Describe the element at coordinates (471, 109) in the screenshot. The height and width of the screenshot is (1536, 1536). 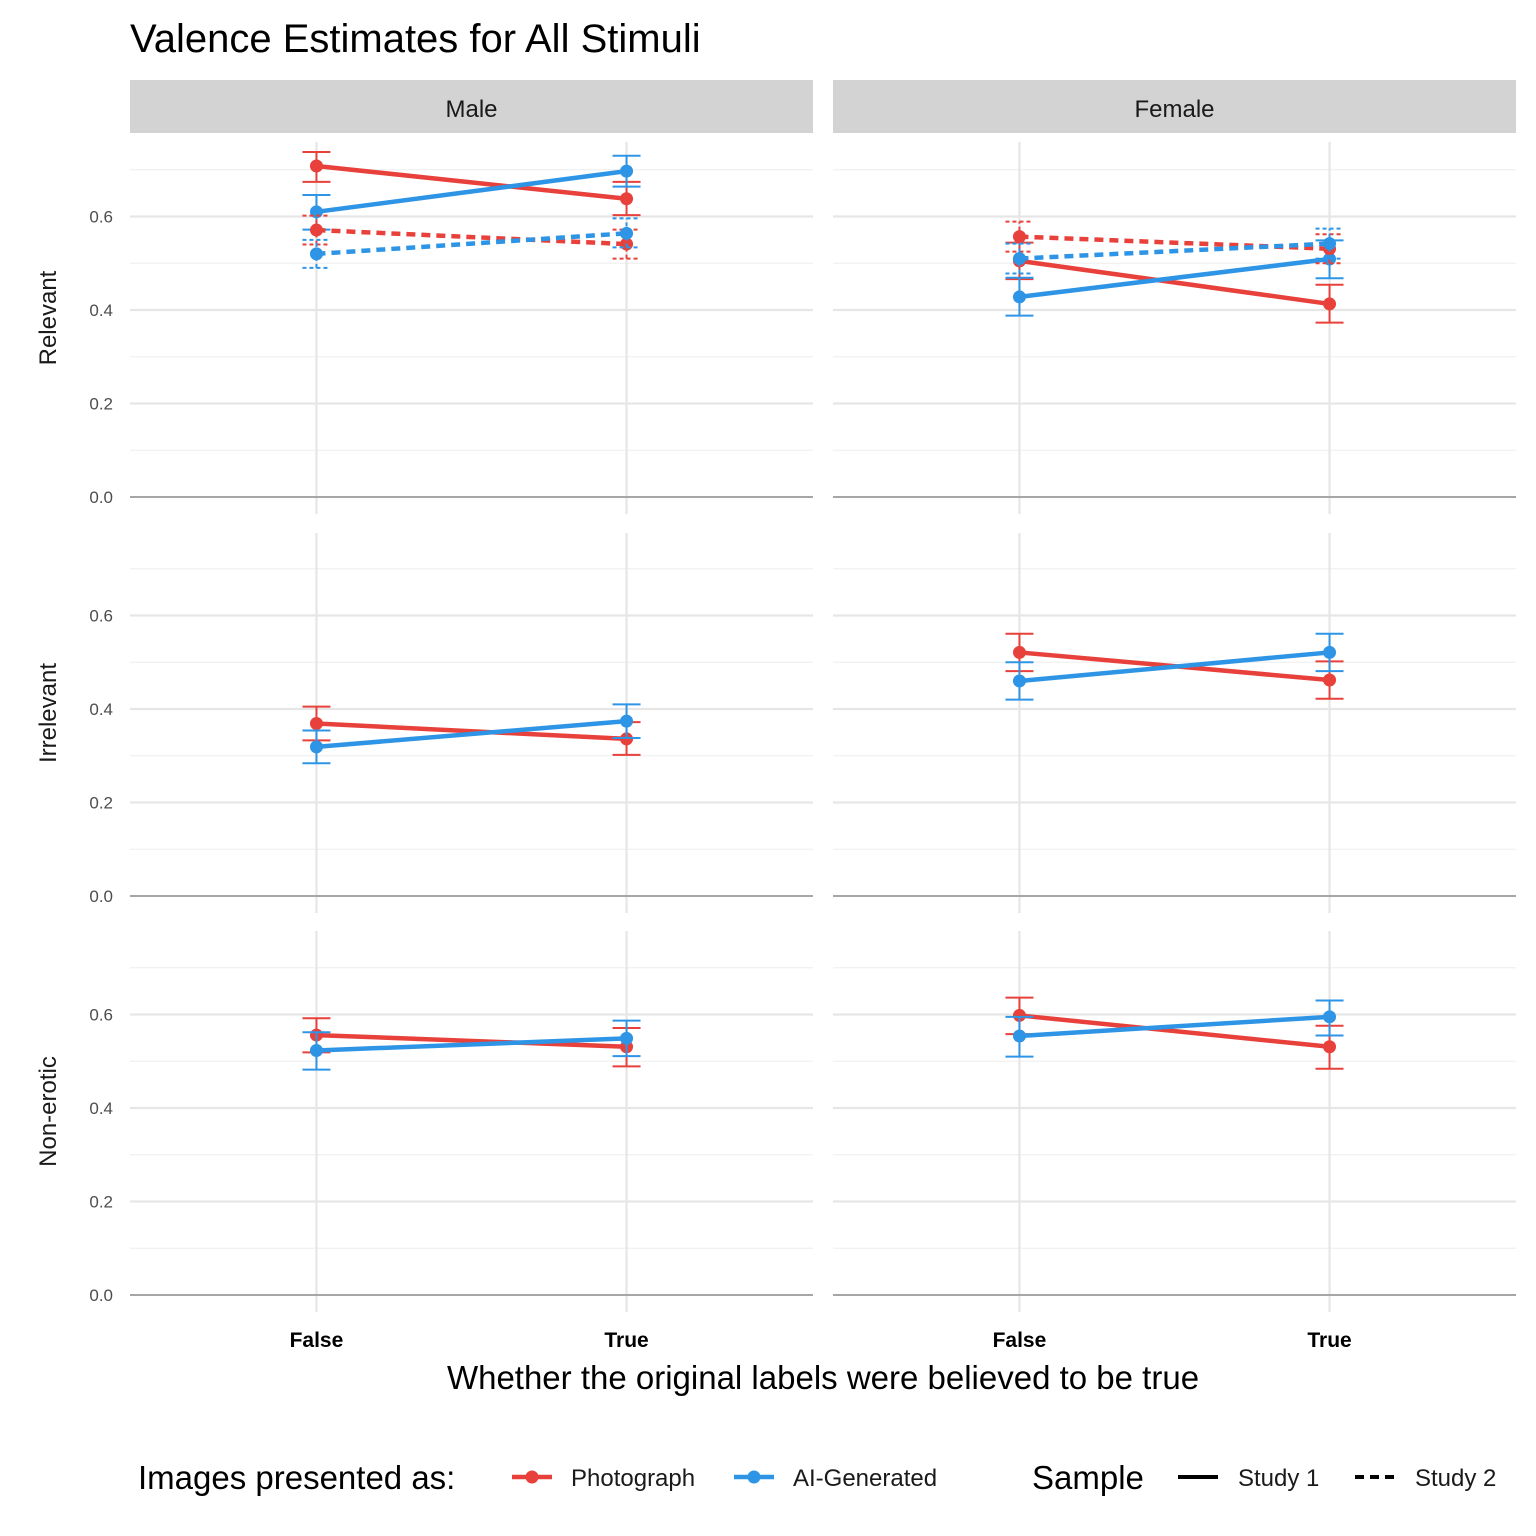
I see `strip-label-male: Male` at that location.